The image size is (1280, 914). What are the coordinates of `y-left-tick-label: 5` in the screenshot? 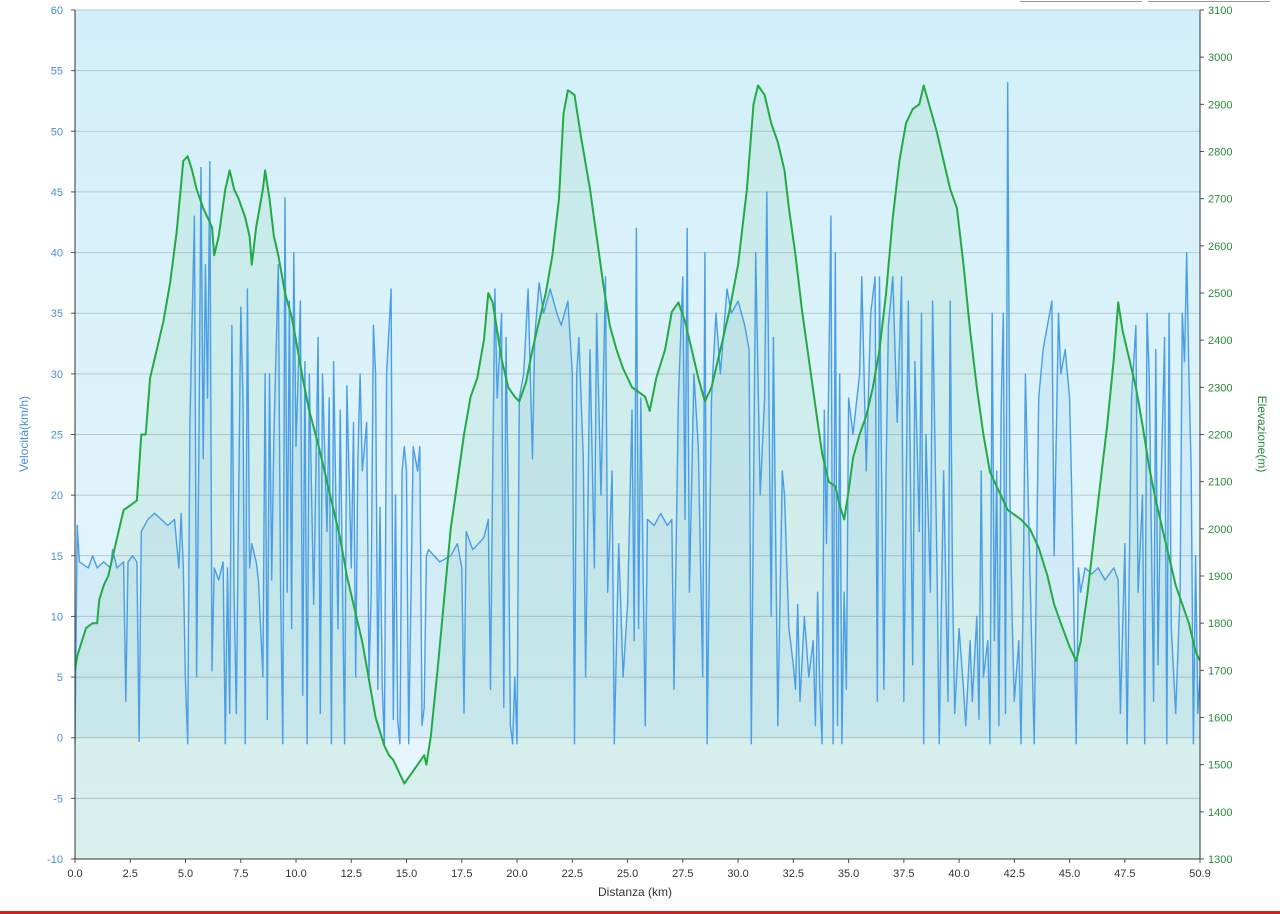 It's located at (60, 678).